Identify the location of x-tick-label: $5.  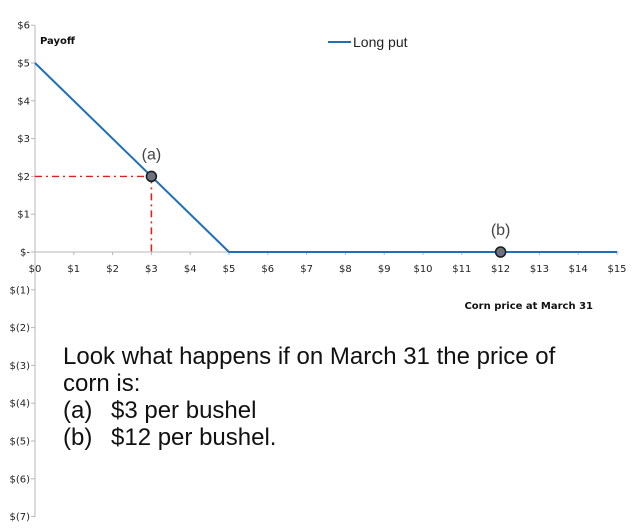
(229, 269).